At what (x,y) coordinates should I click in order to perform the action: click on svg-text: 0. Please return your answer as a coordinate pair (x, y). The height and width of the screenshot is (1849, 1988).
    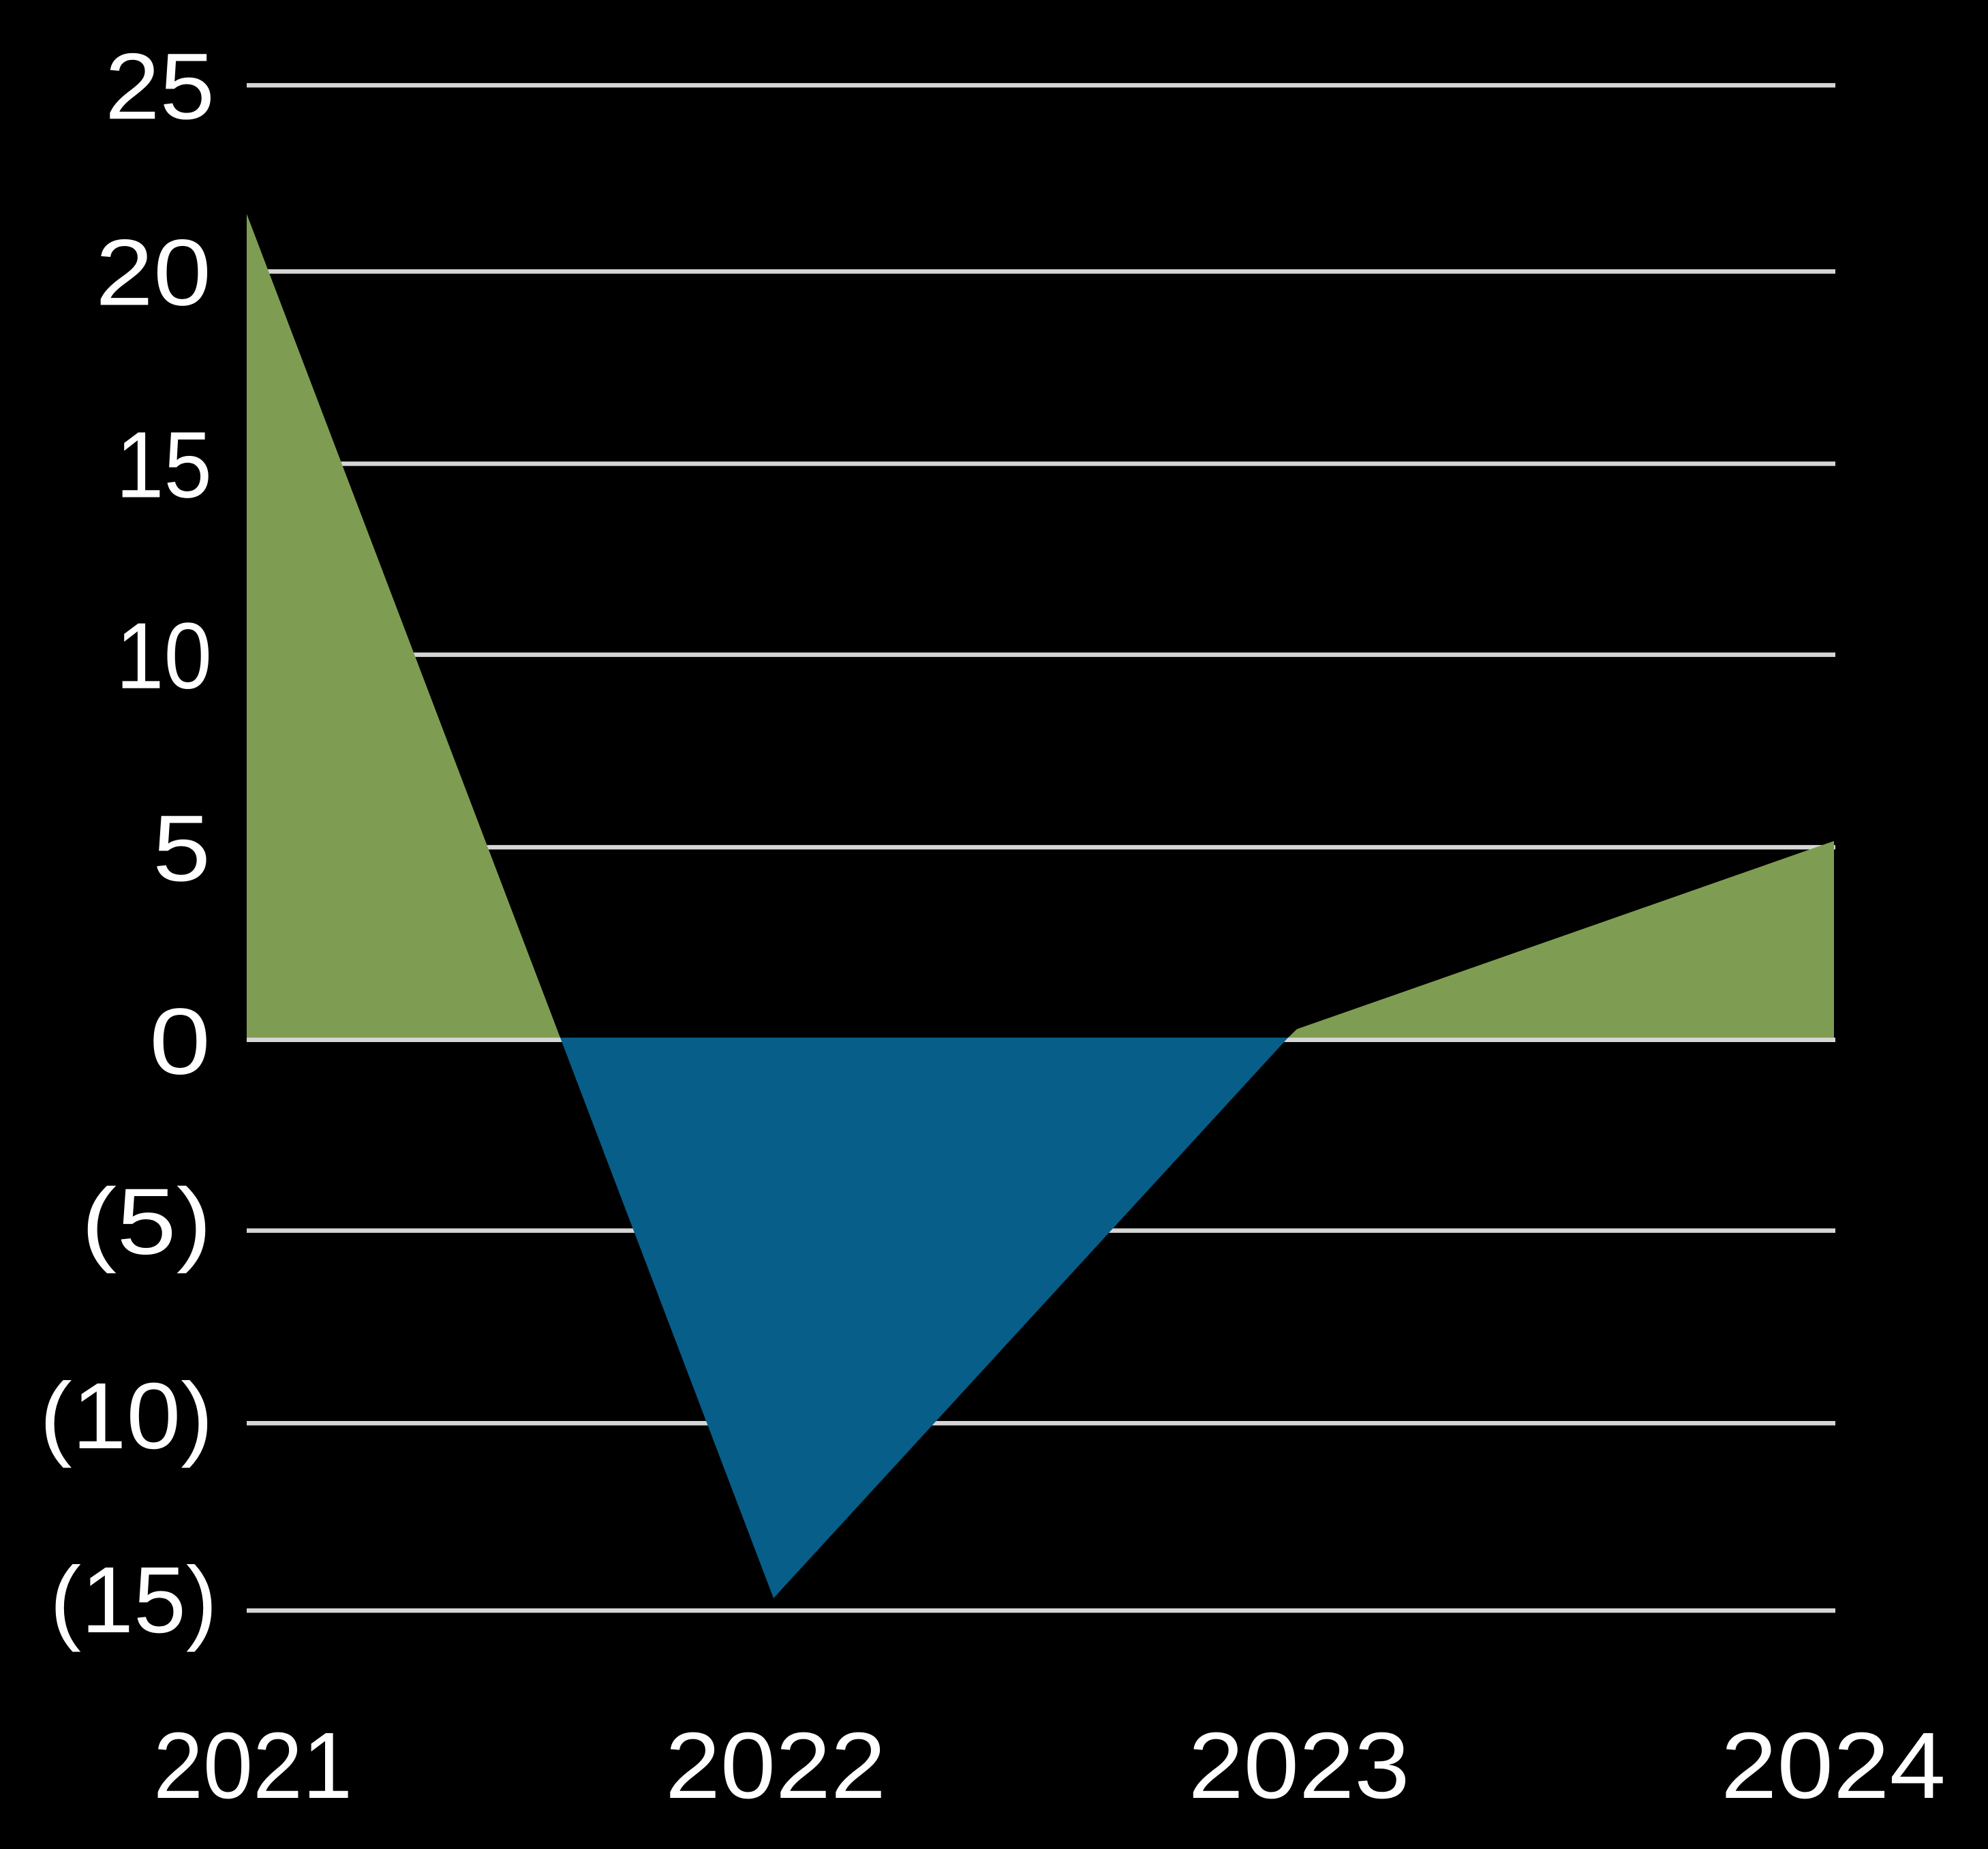
    Looking at the image, I should click on (180, 1042).